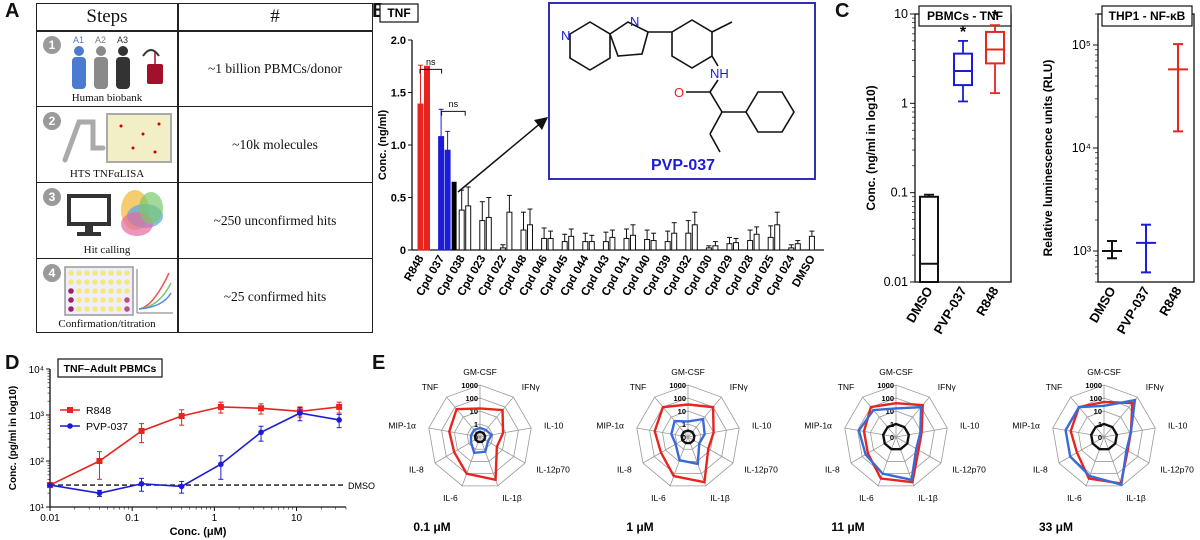 Image resolution: width=1200 pixels, height=540 pixels. What do you see at coordinates (275, 220) in the screenshot?
I see `step-value: ~250 unconfirmed hits` at bounding box center [275, 220].